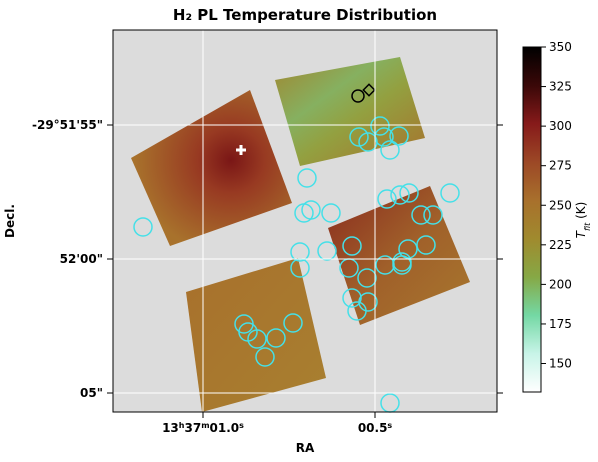 The image size is (598, 462). I want to click on y-tick-label: 05", so click(91, 393).